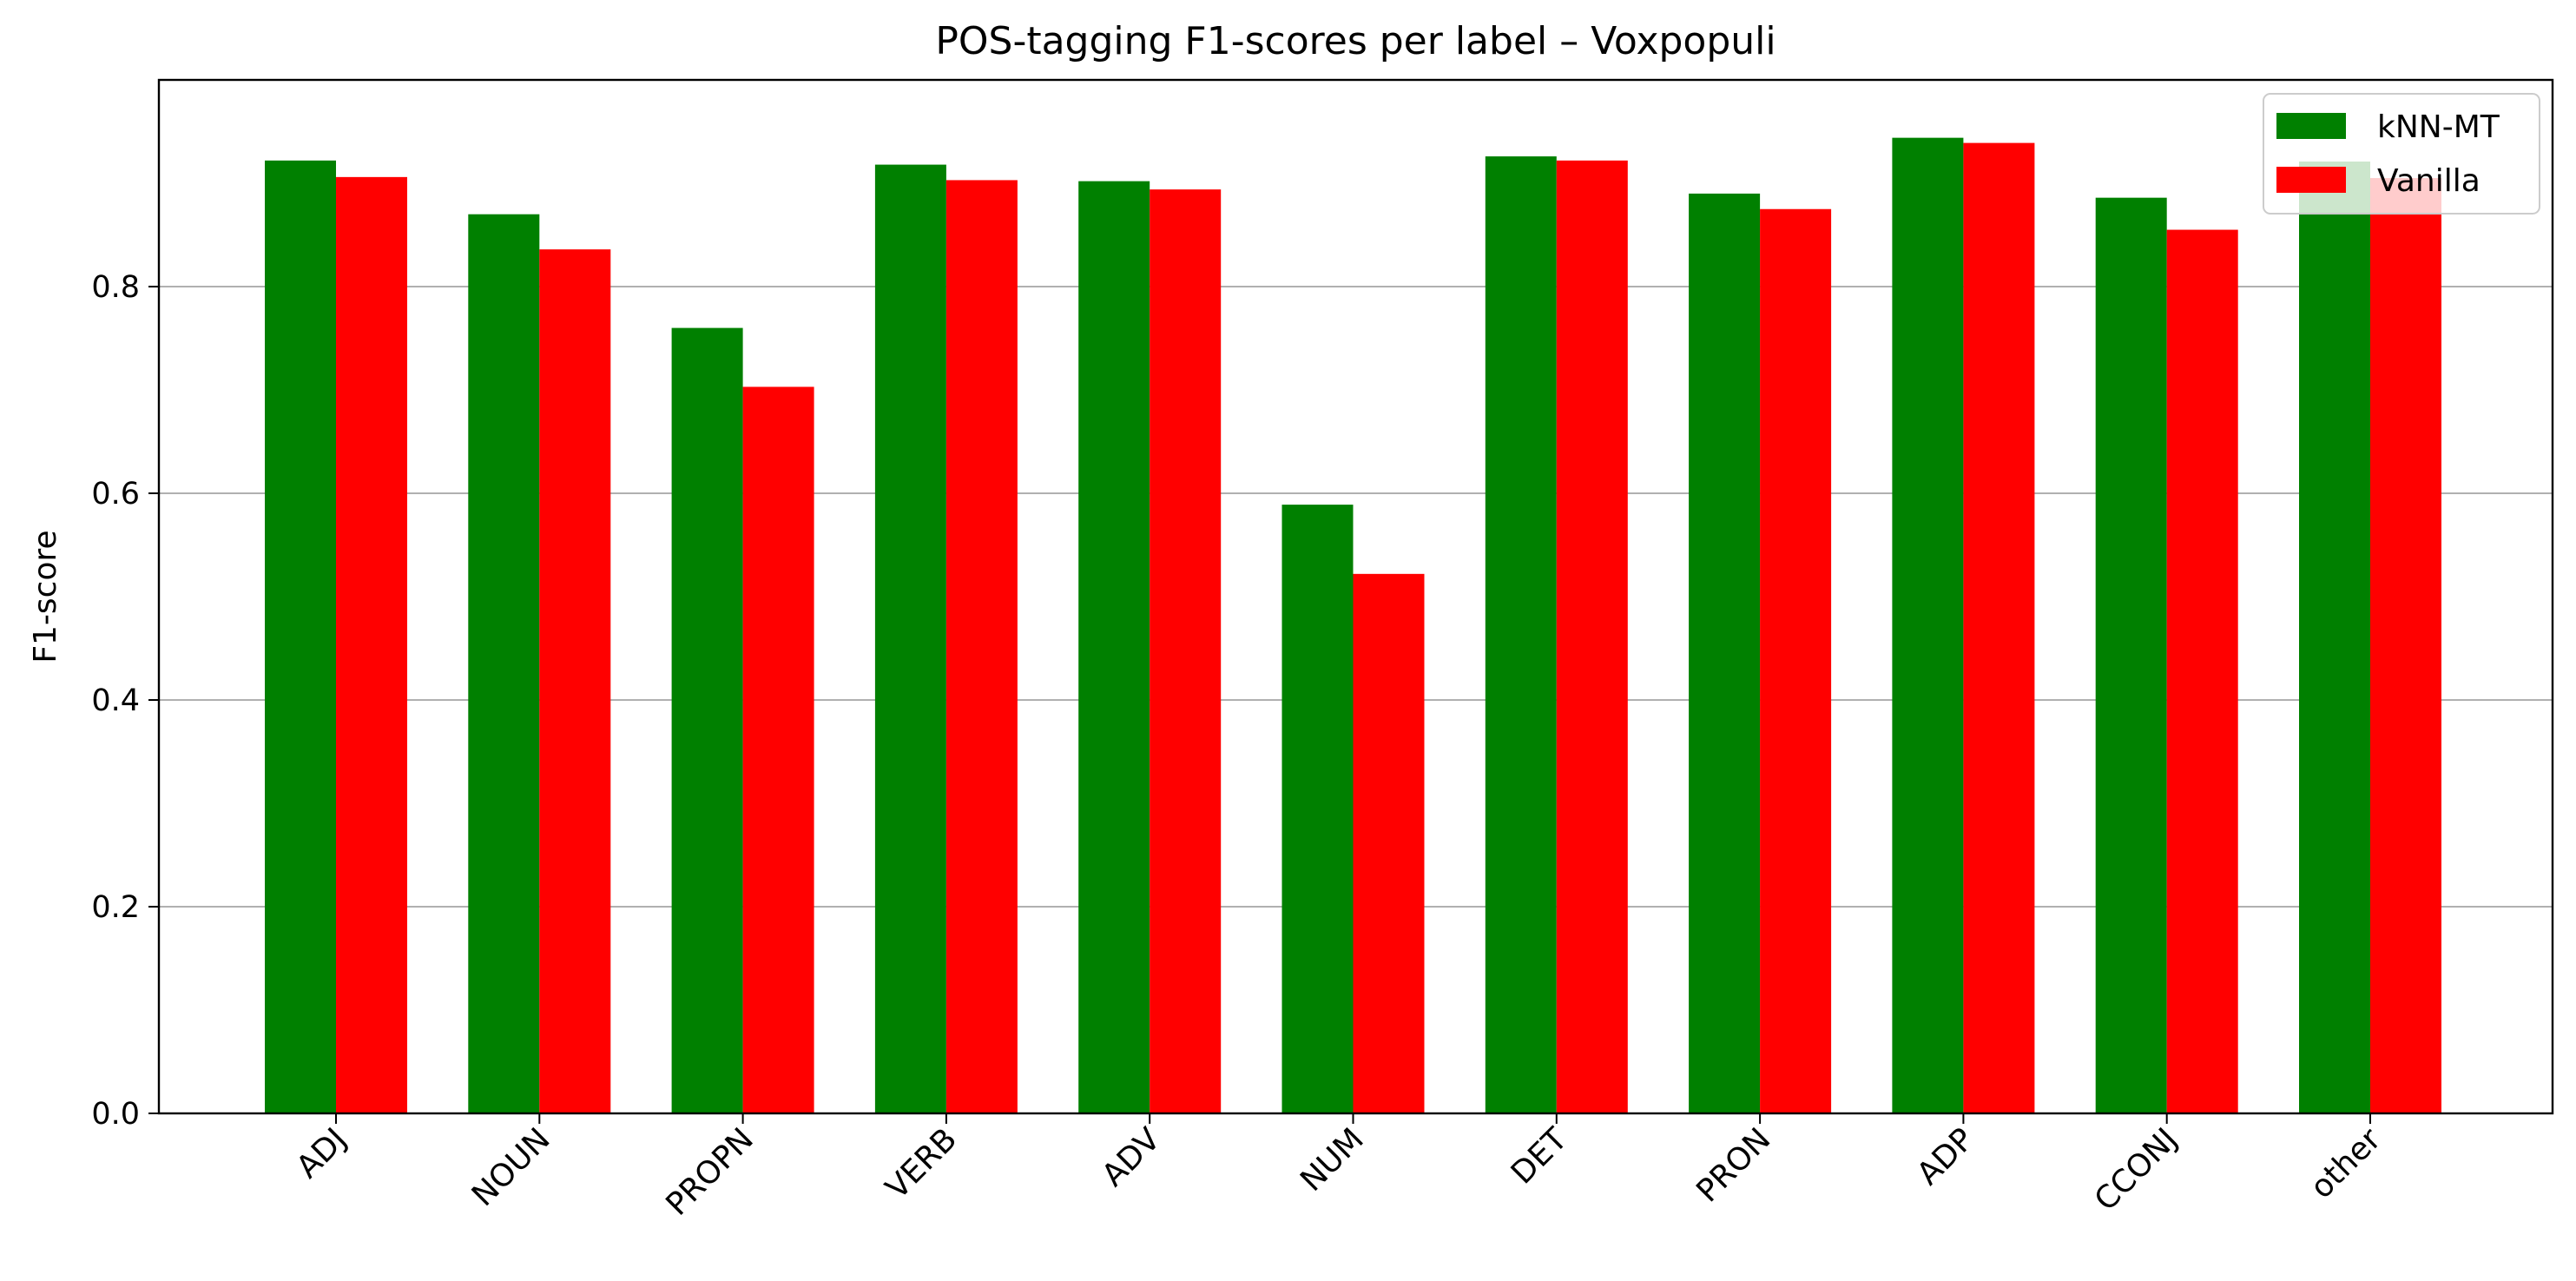 Image resolution: width=2576 pixels, height=1281 pixels. Describe the element at coordinates (371, 645) in the screenshot. I see `bar-vanilla-adj` at that location.